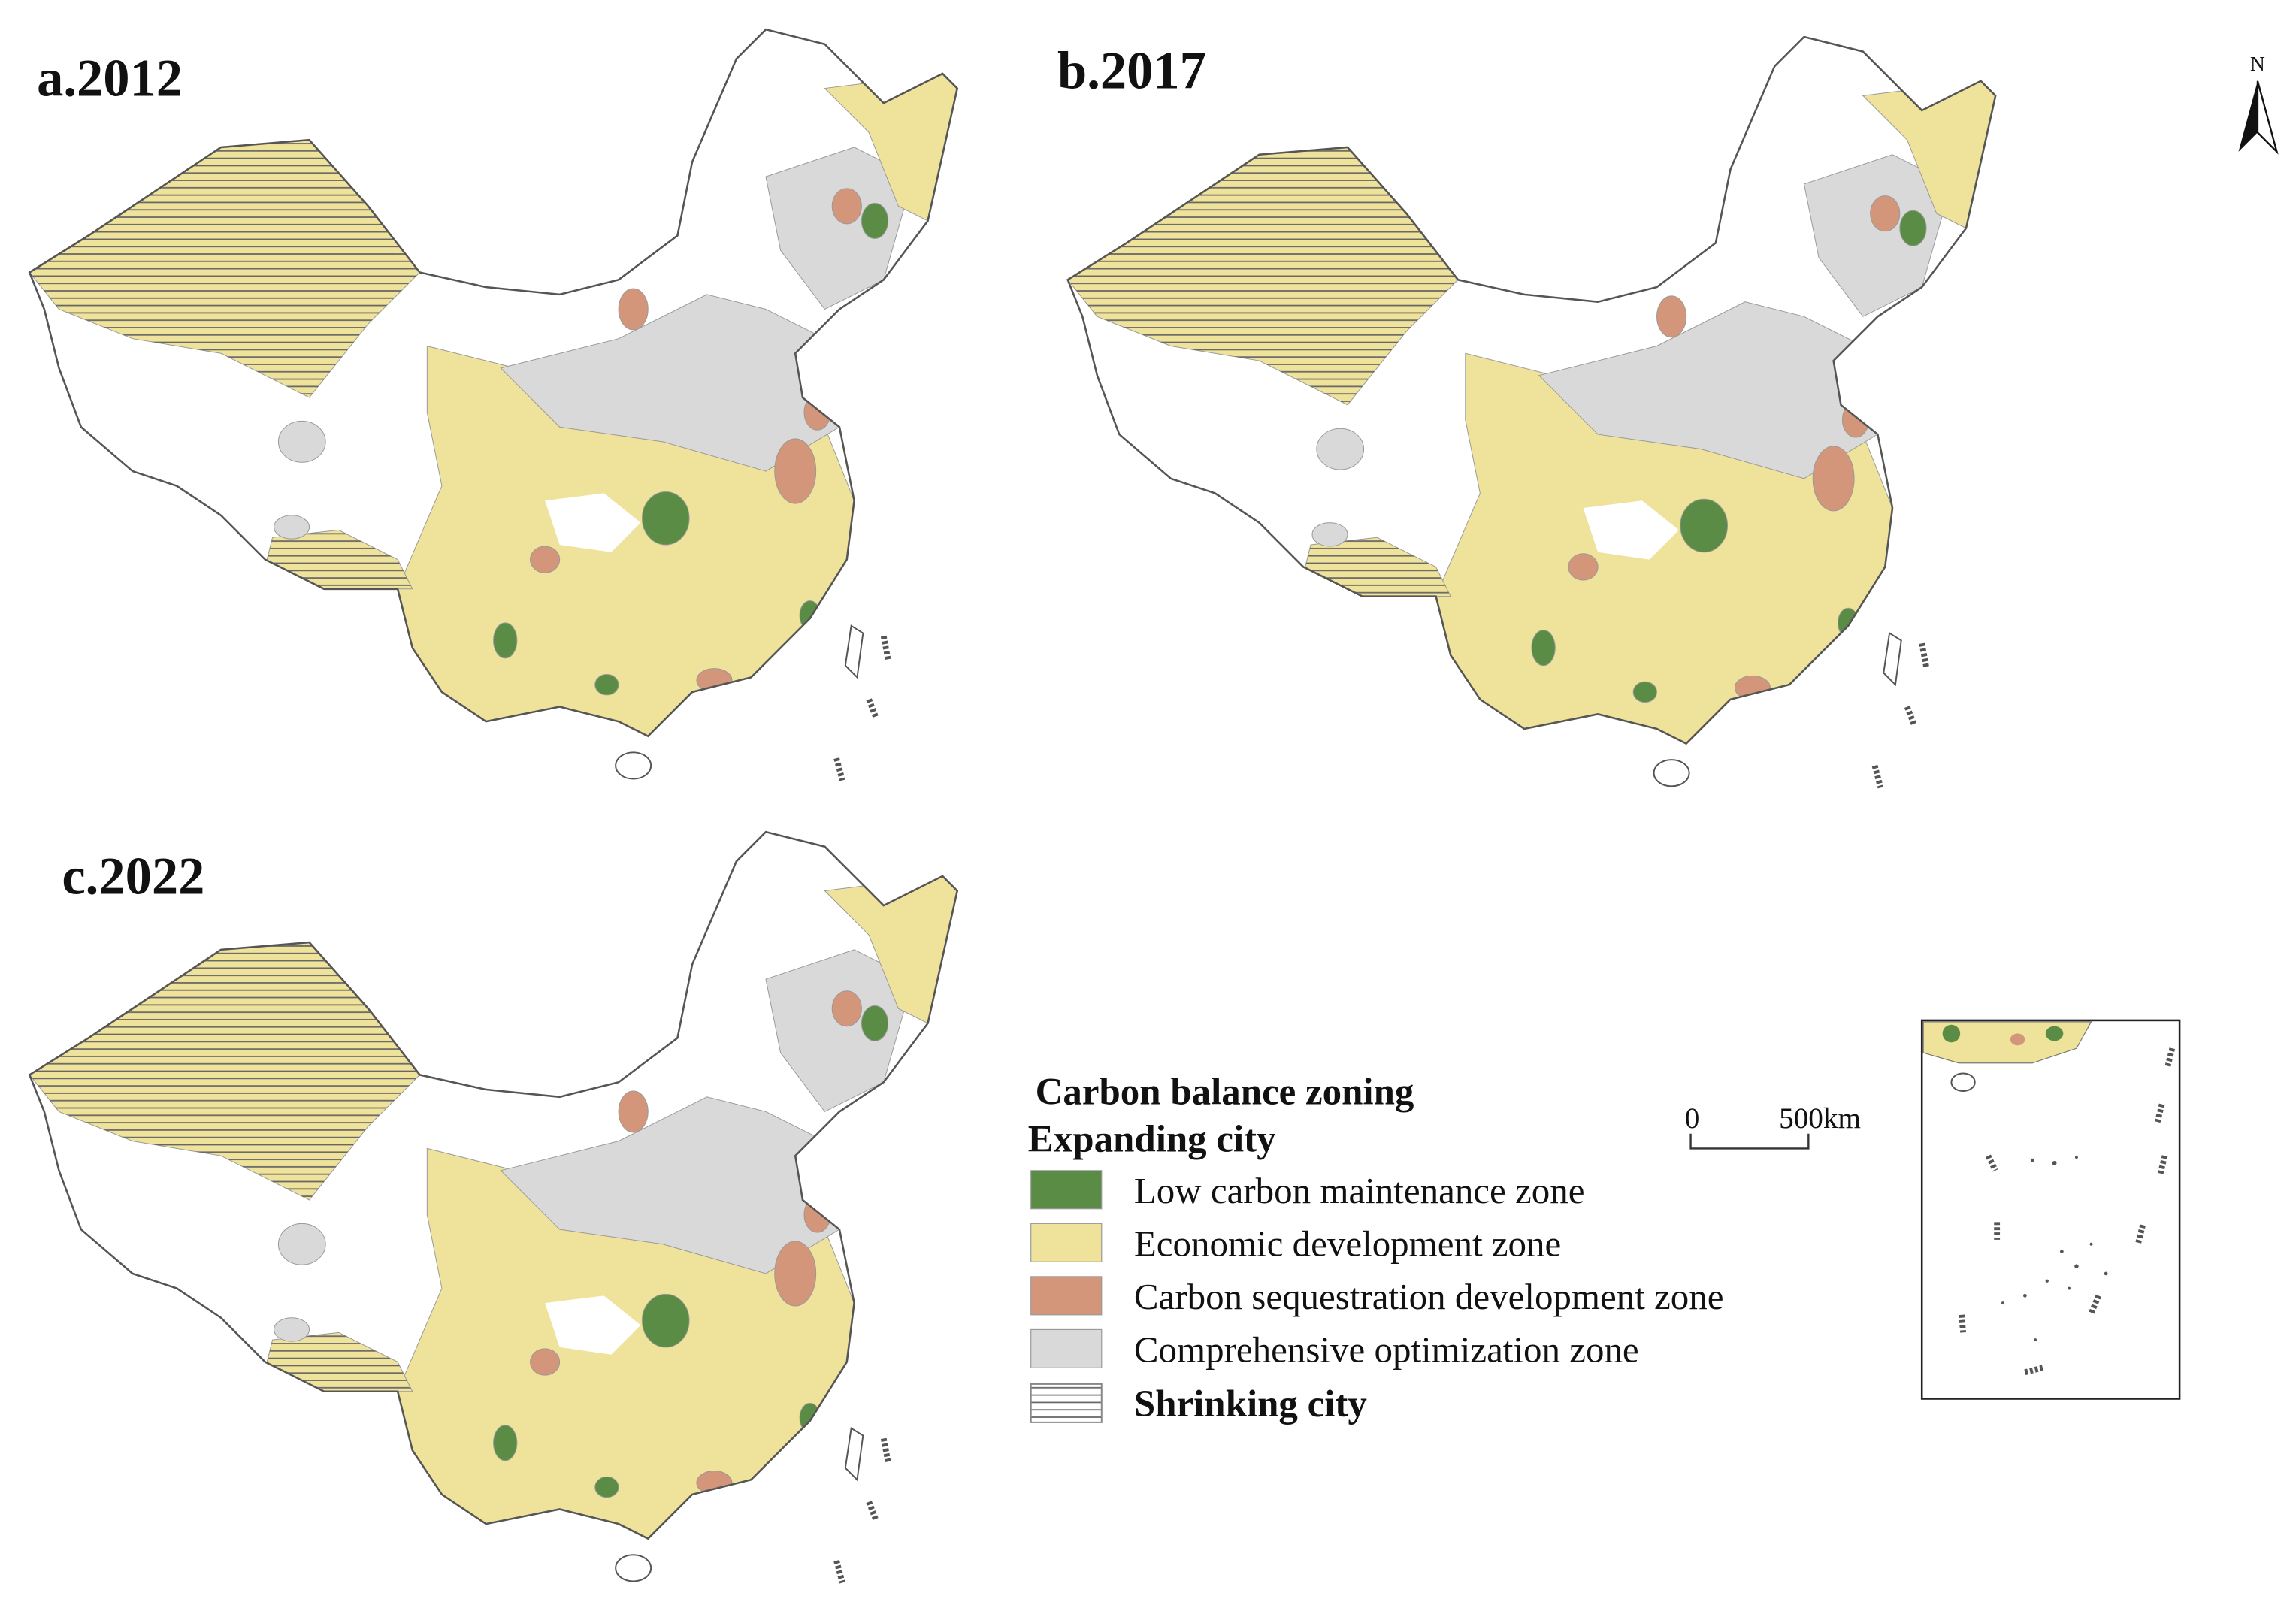 This screenshot has width=2296, height=1599. What do you see at coordinates (1131, 71) in the screenshot?
I see `panel-title: b.2017` at bounding box center [1131, 71].